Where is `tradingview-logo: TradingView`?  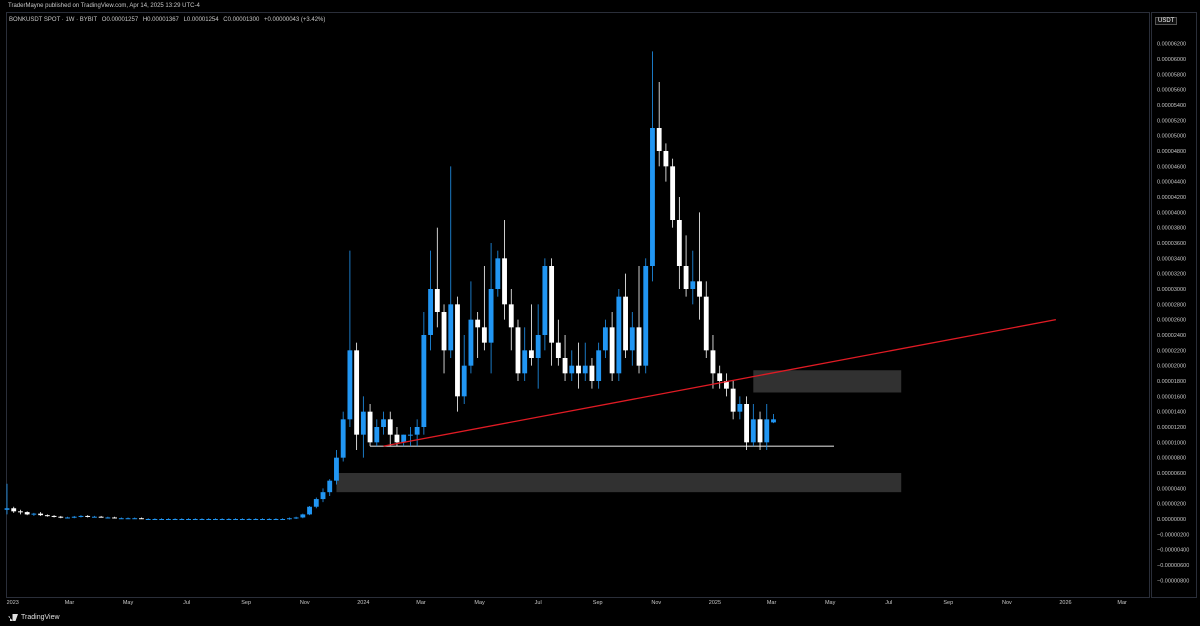
tradingview-logo: TradingView is located at coordinates (34, 617).